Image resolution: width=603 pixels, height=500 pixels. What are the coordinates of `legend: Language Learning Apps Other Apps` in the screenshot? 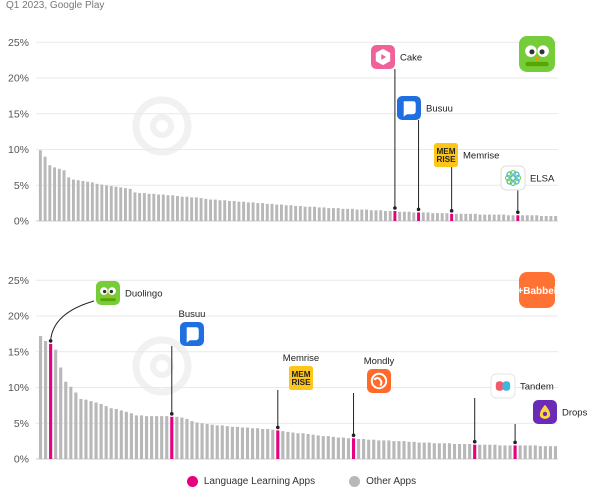 It's located at (301, 481).